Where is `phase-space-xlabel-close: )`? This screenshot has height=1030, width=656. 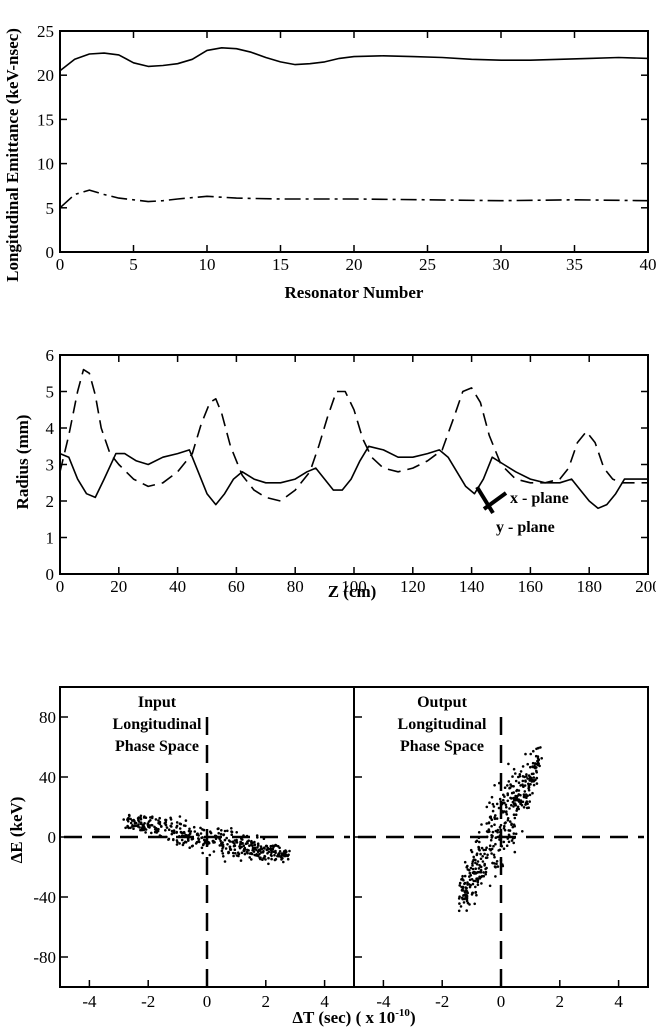
phase-space-xlabel-close: ) is located at coordinates (413, 1017).